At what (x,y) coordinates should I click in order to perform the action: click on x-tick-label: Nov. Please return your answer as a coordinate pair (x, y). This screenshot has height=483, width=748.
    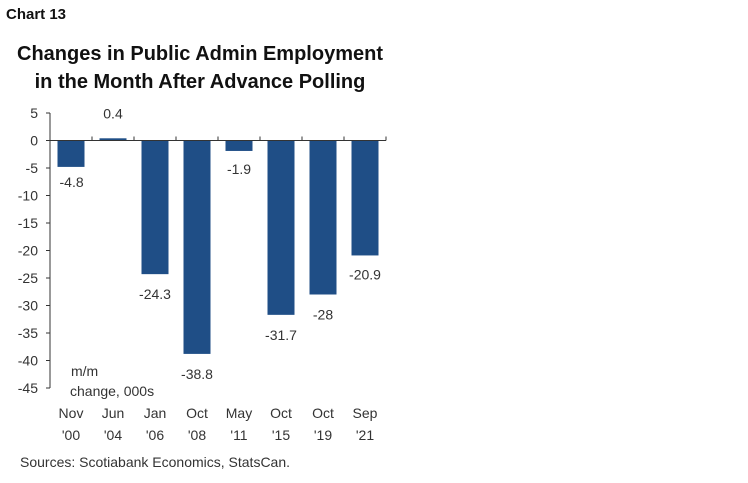
    Looking at the image, I should click on (71, 413).